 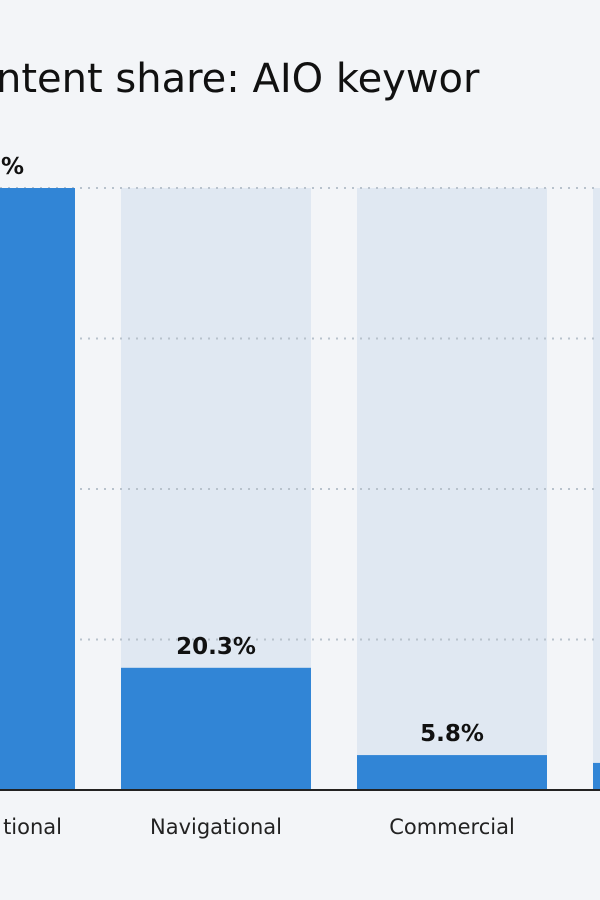 I want to click on bar-track, so click(x=596, y=489).